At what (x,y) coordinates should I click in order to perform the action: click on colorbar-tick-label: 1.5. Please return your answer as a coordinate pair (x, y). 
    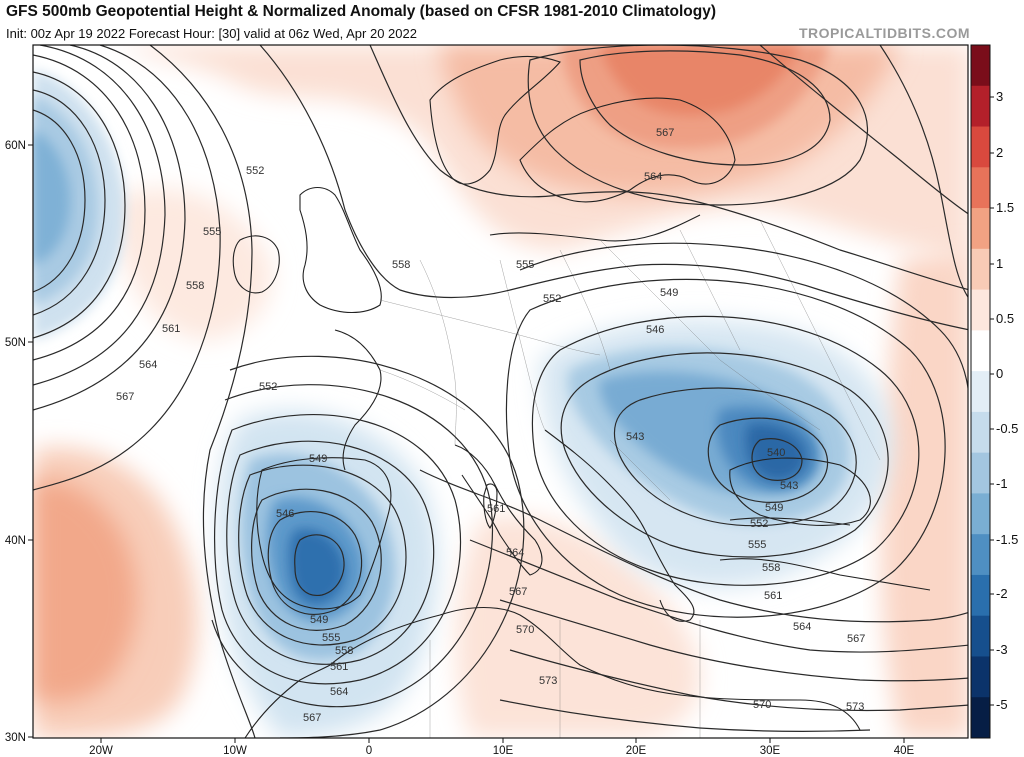
    Looking at the image, I should click on (1005, 207).